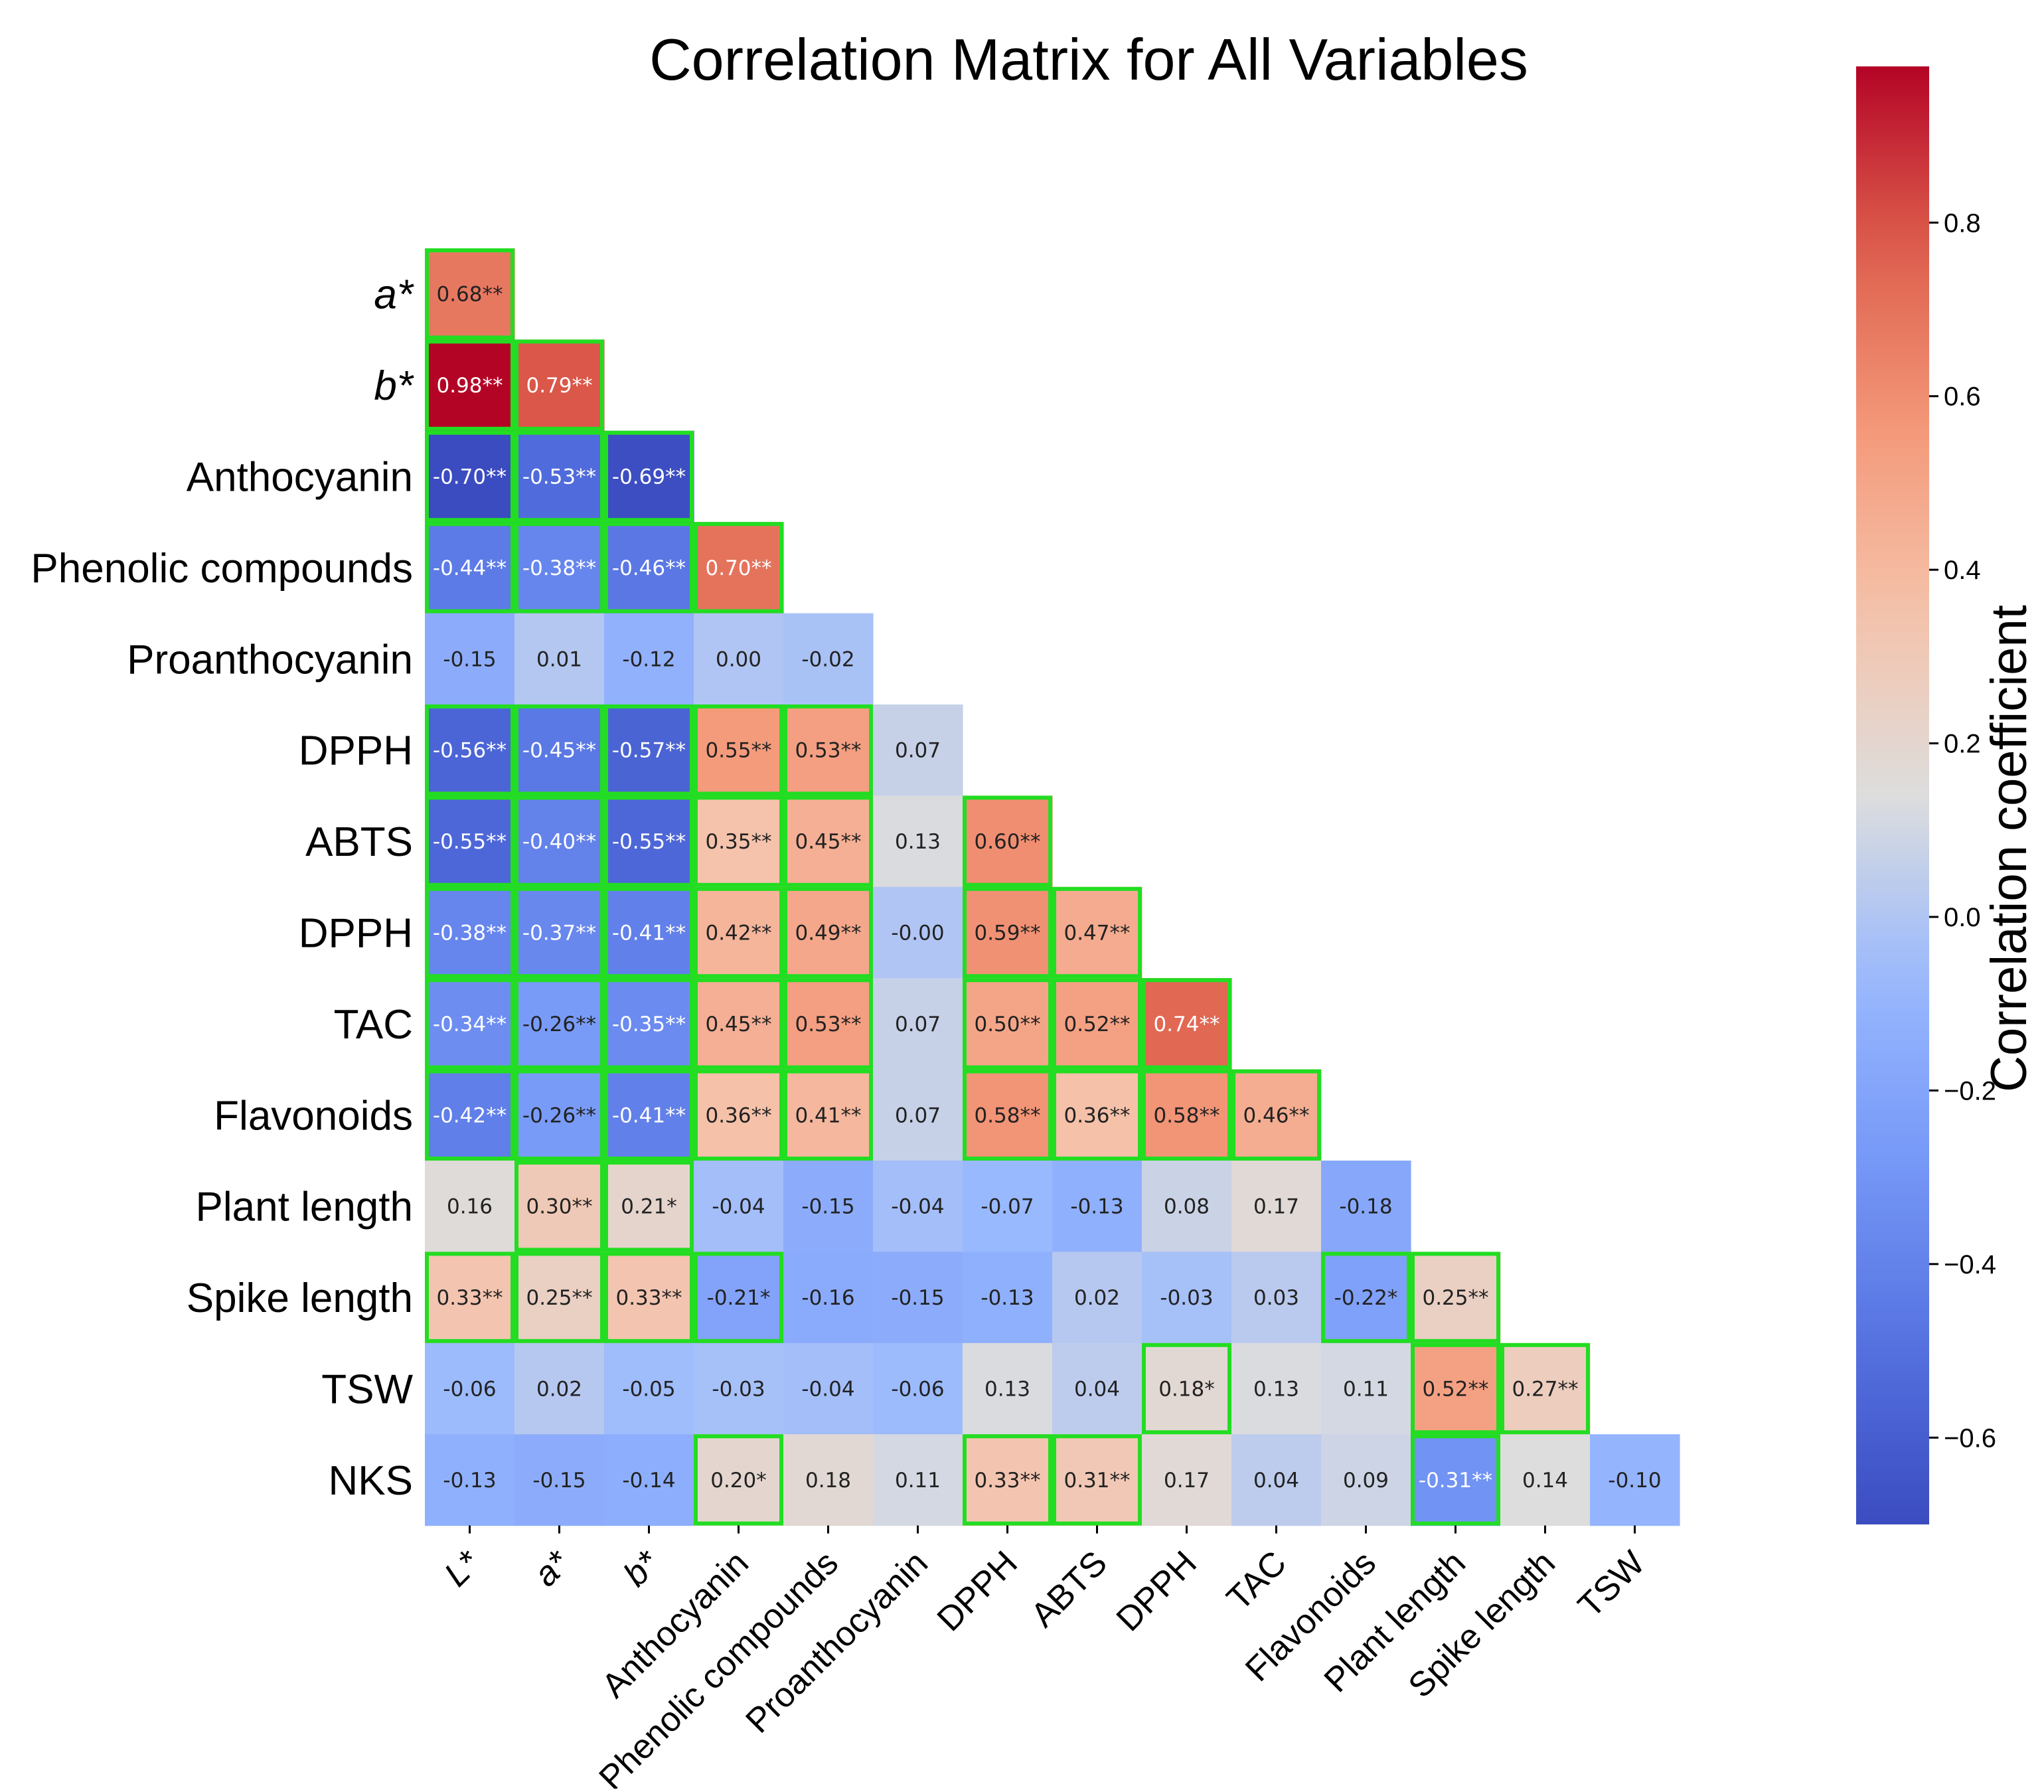  Describe the element at coordinates (304, 1207) in the screenshot. I see `y-tick-label: Plant length` at that location.